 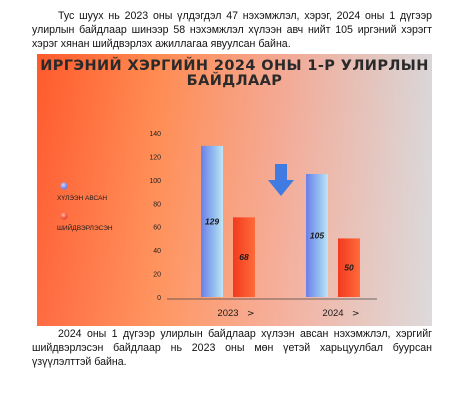 I want to click on y-tick-label: 40, so click(x=157, y=251).